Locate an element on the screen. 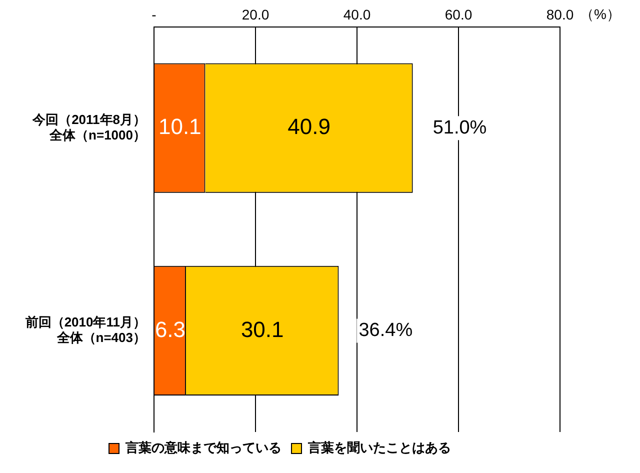 Image resolution: width=640 pixels, height=473 pixels. x-tick-label: 40.0 is located at coordinates (357, 14).